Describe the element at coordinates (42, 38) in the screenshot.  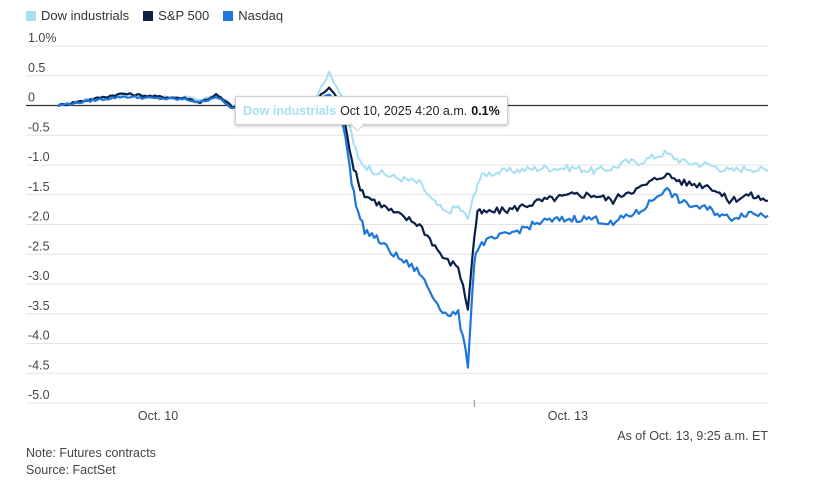
I see `y-tick-label: 1.0%` at that location.